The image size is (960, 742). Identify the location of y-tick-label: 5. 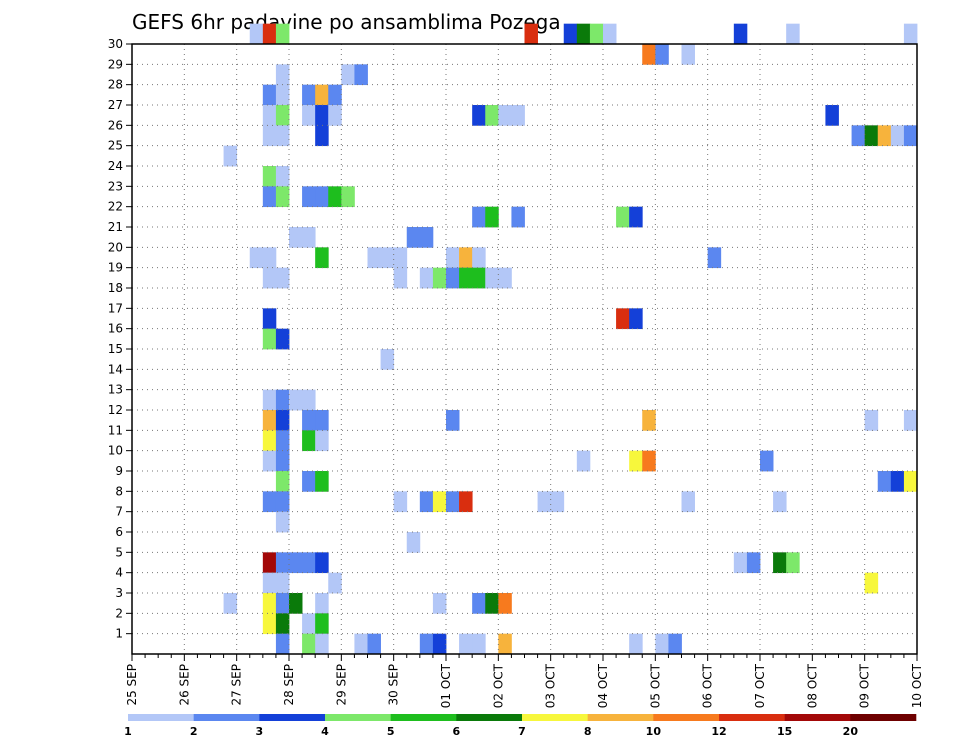
(119, 552).